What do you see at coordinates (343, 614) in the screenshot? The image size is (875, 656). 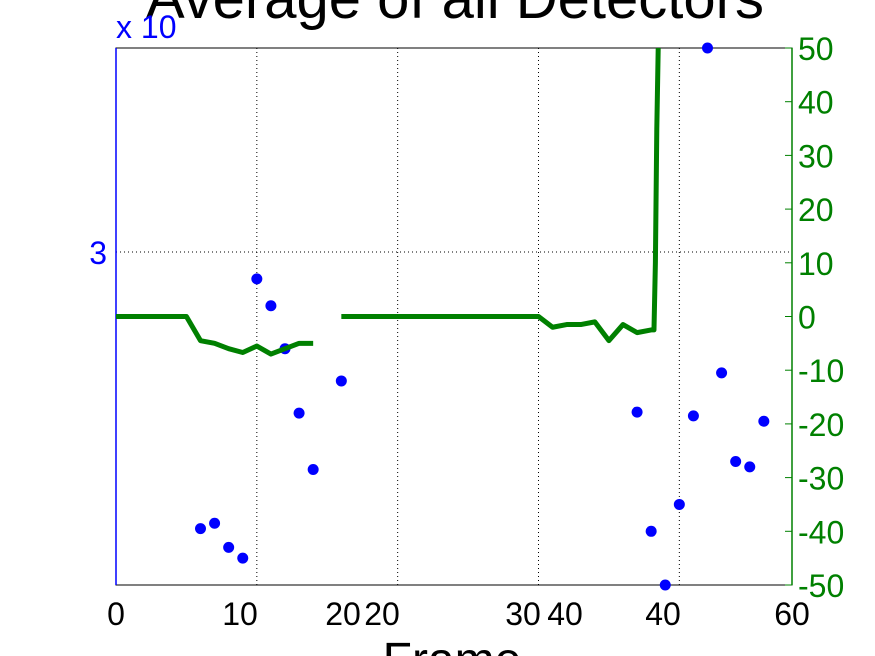 I see `x-tick-label: 20` at bounding box center [343, 614].